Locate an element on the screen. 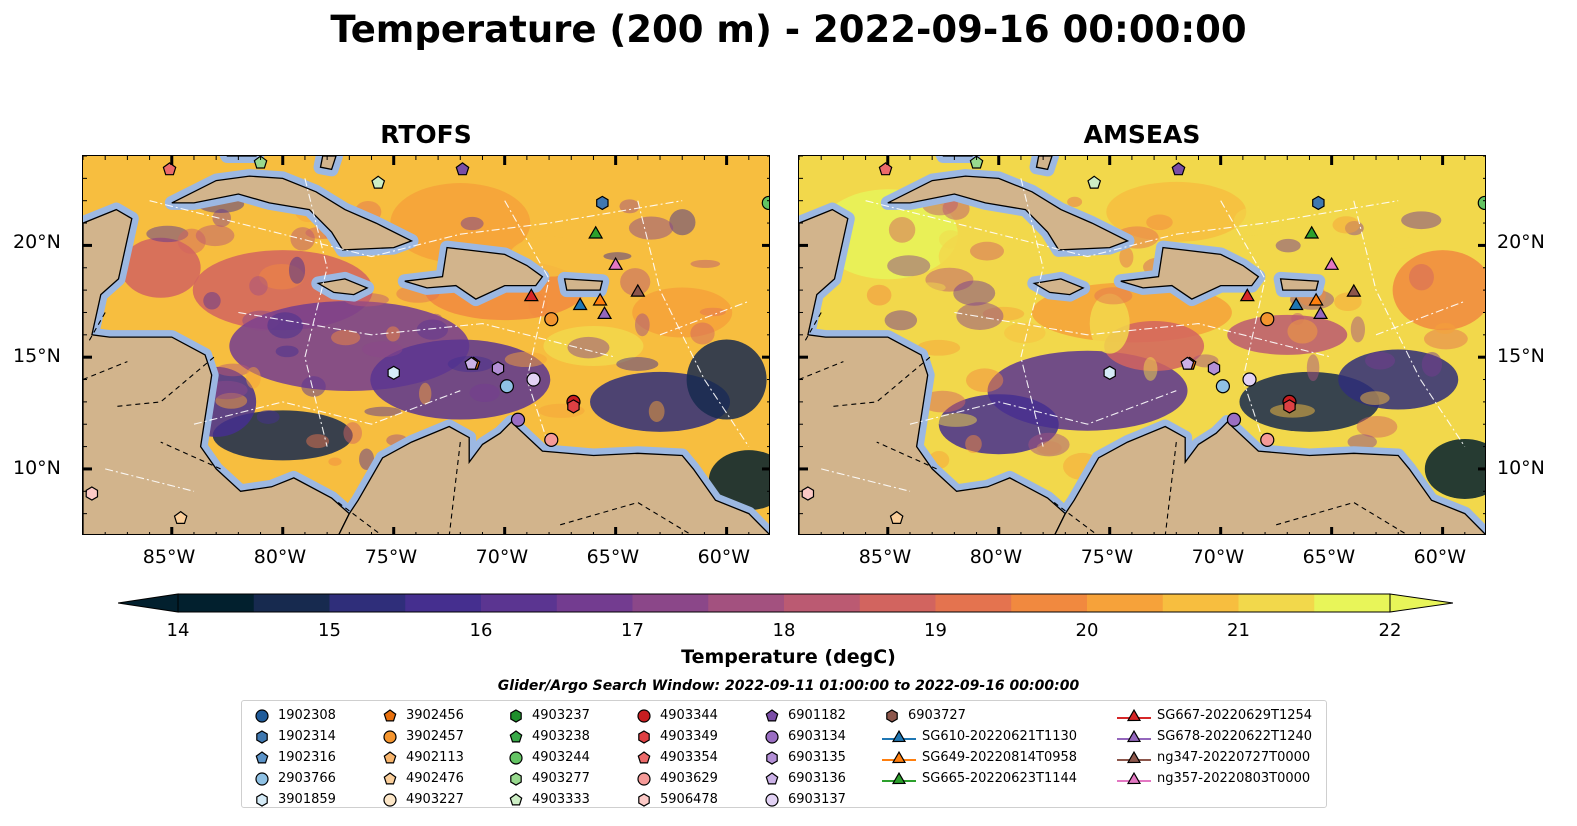 This screenshot has height=826, width=1577. colorbar-tick-label: 20 is located at coordinates (1087, 630).